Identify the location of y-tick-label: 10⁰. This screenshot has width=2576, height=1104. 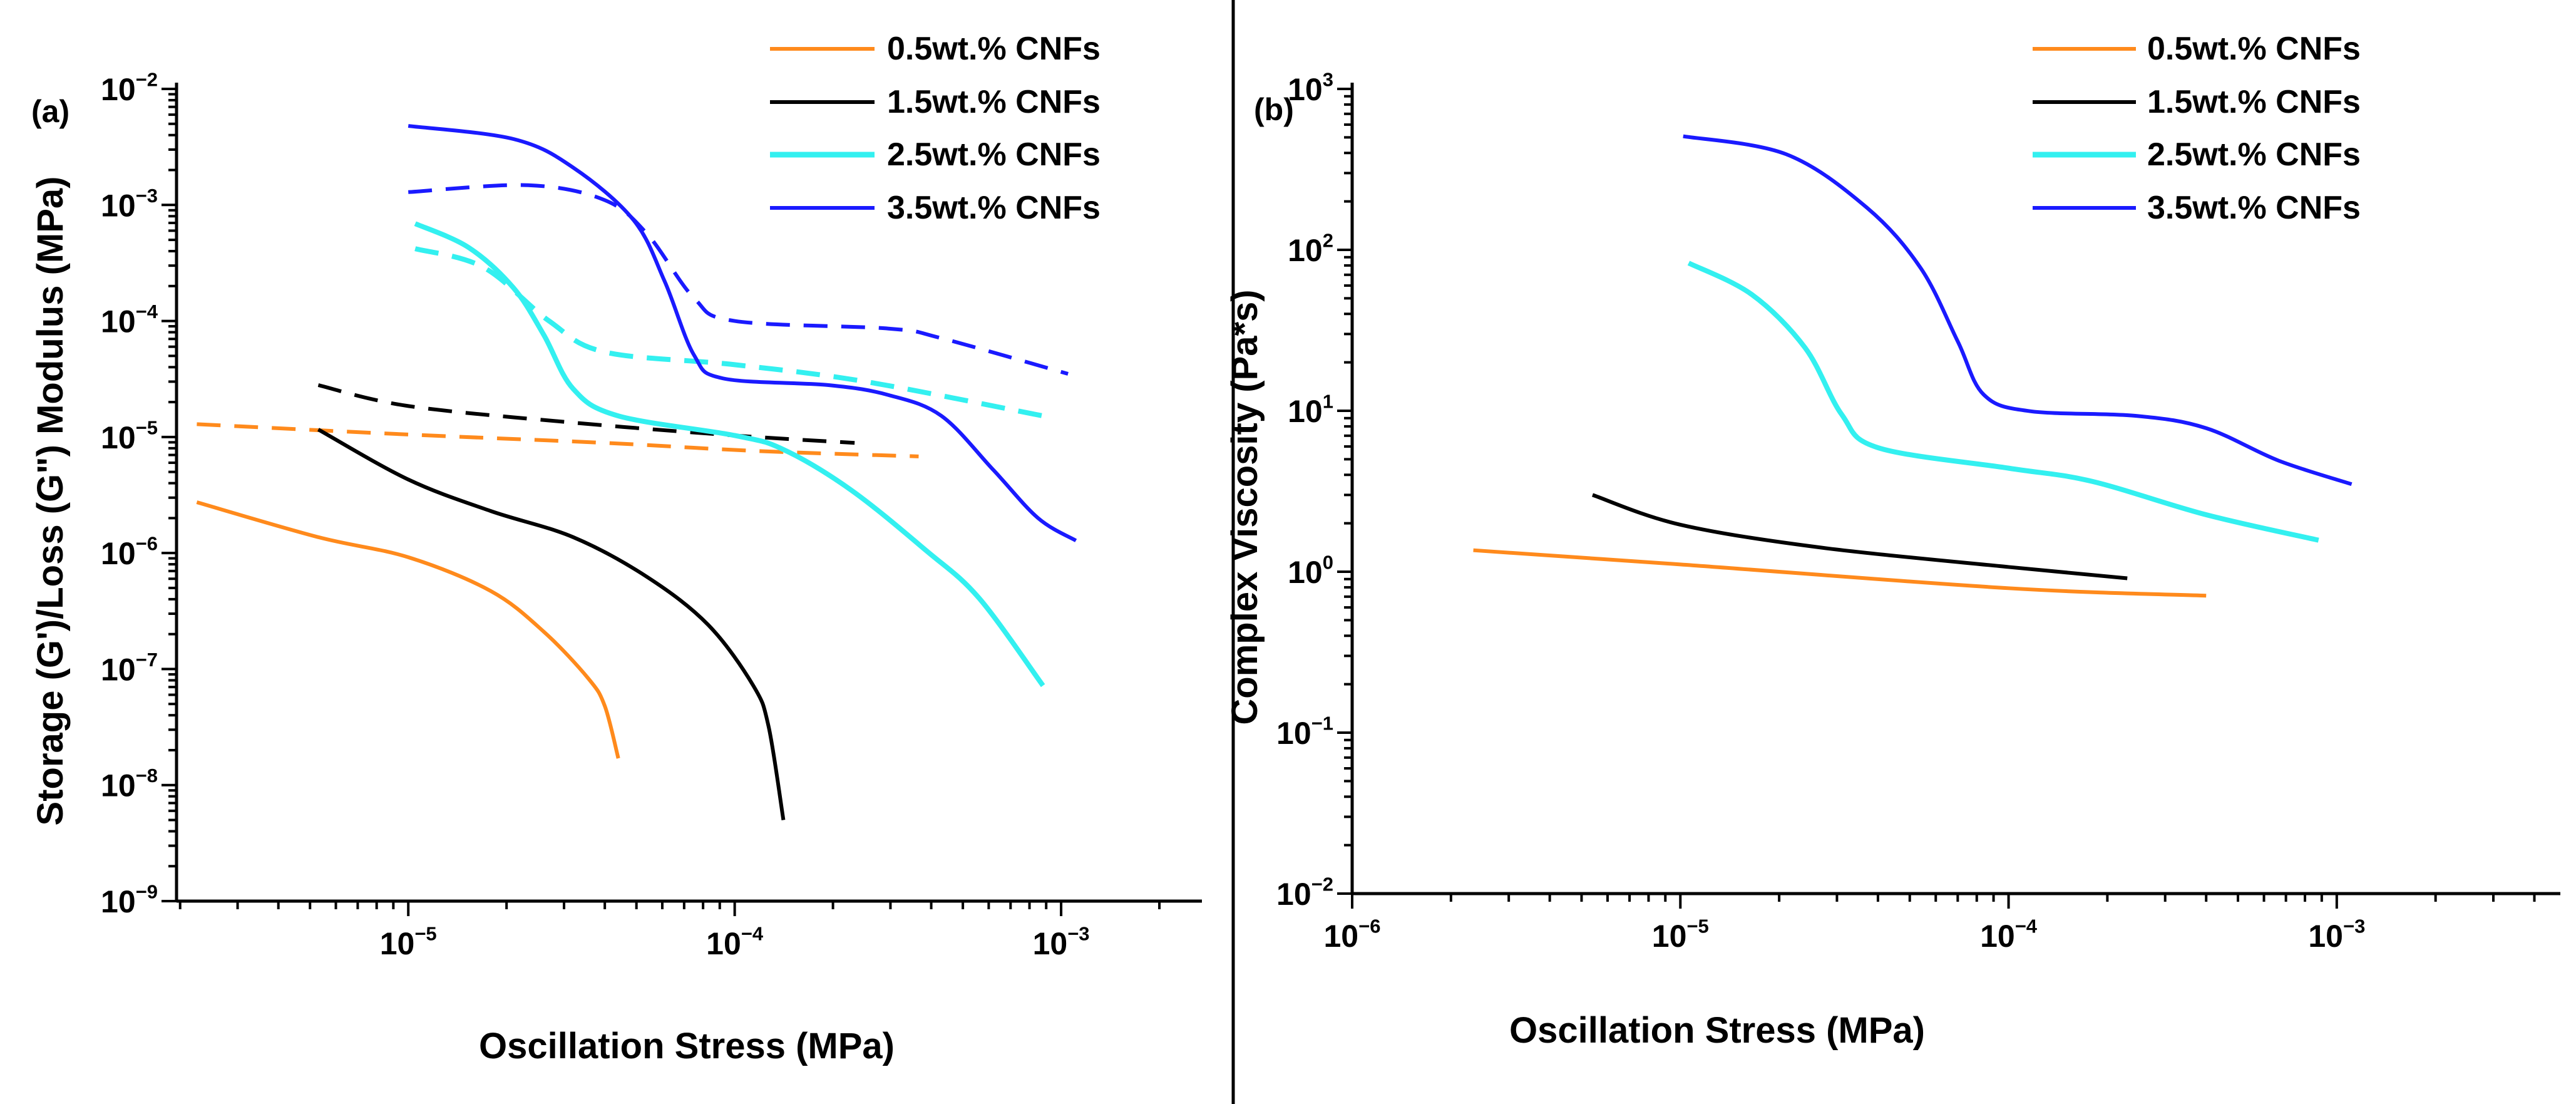
(1311, 572).